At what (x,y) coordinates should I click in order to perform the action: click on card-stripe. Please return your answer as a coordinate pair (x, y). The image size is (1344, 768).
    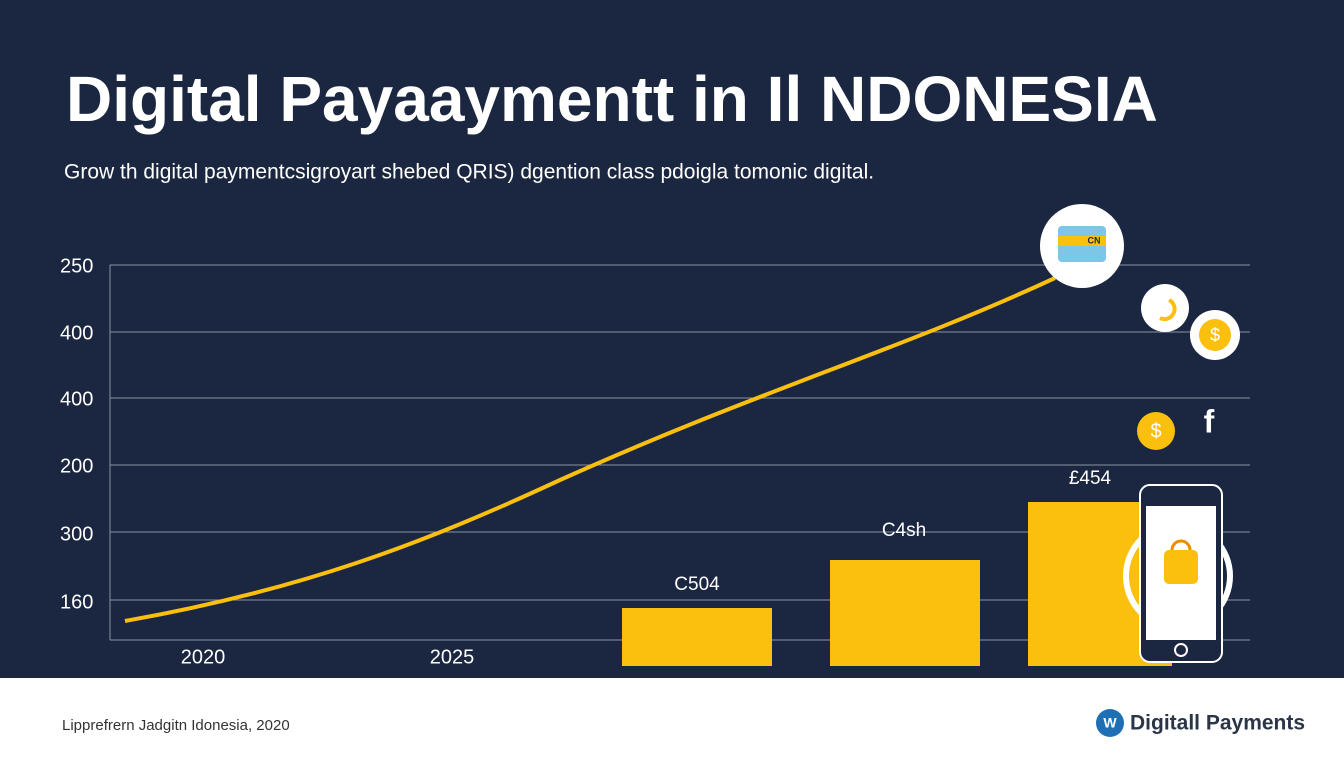
    Looking at the image, I should click on (1082, 241).